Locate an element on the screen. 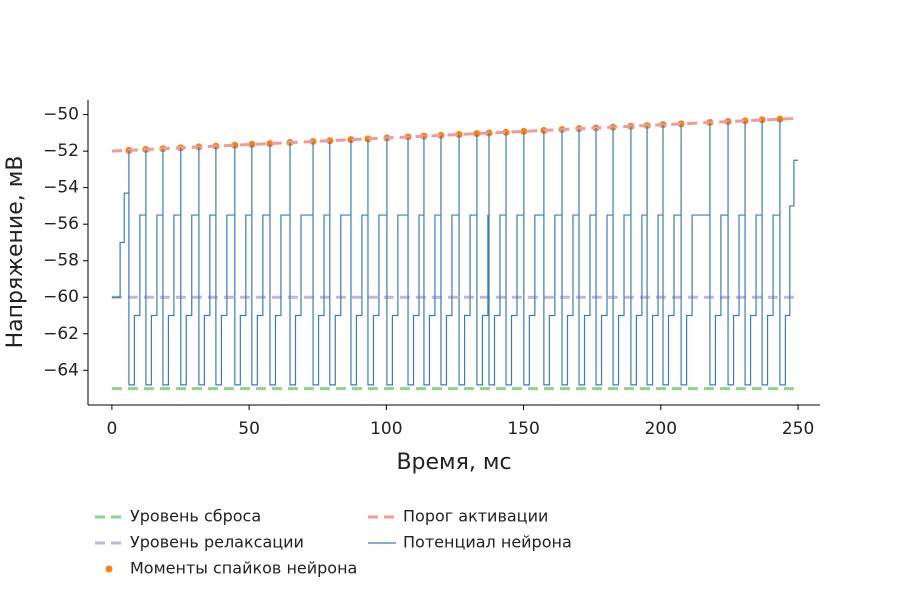 This screenshot has width=900, height=604. x-tick-label: 200 is located at coordinates (661, 429).